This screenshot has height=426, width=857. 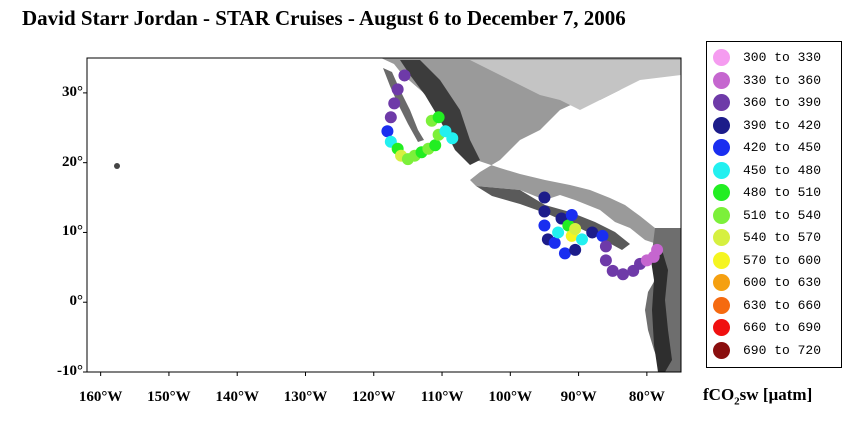 I want to click on legend-label: 480 to 510, so click(x=782, y=192).